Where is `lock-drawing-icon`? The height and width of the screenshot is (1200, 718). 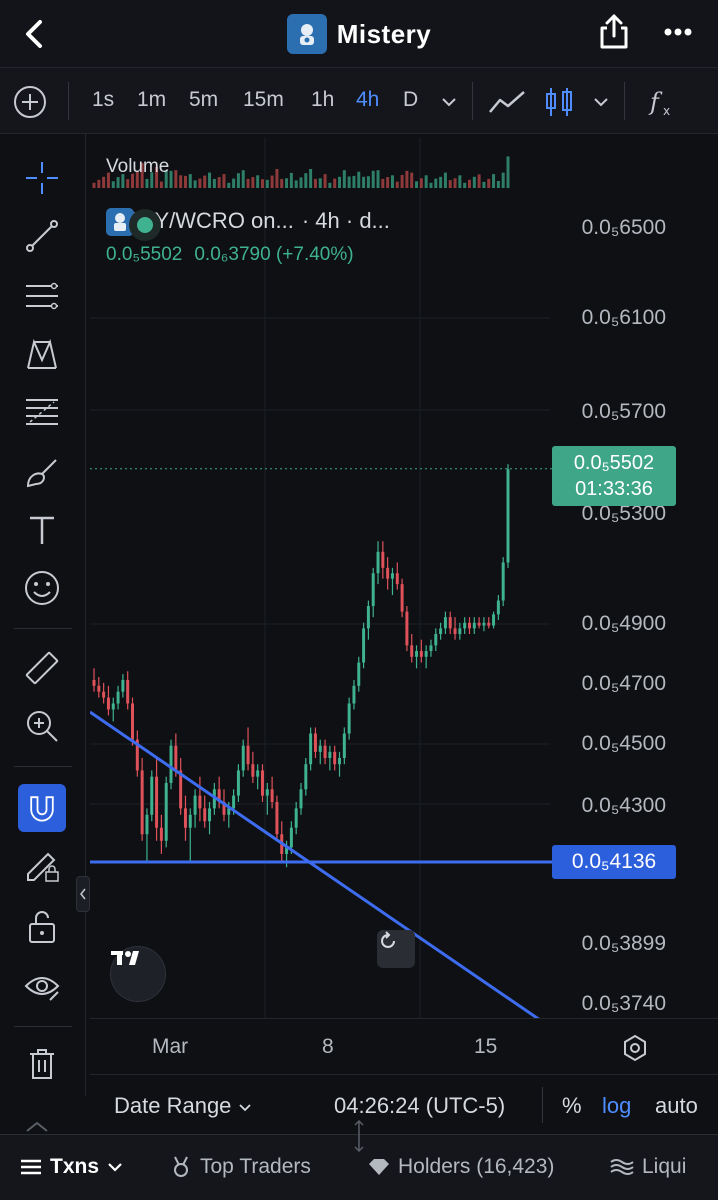
lock-drawing-icon is located at coordinates (42, 864).